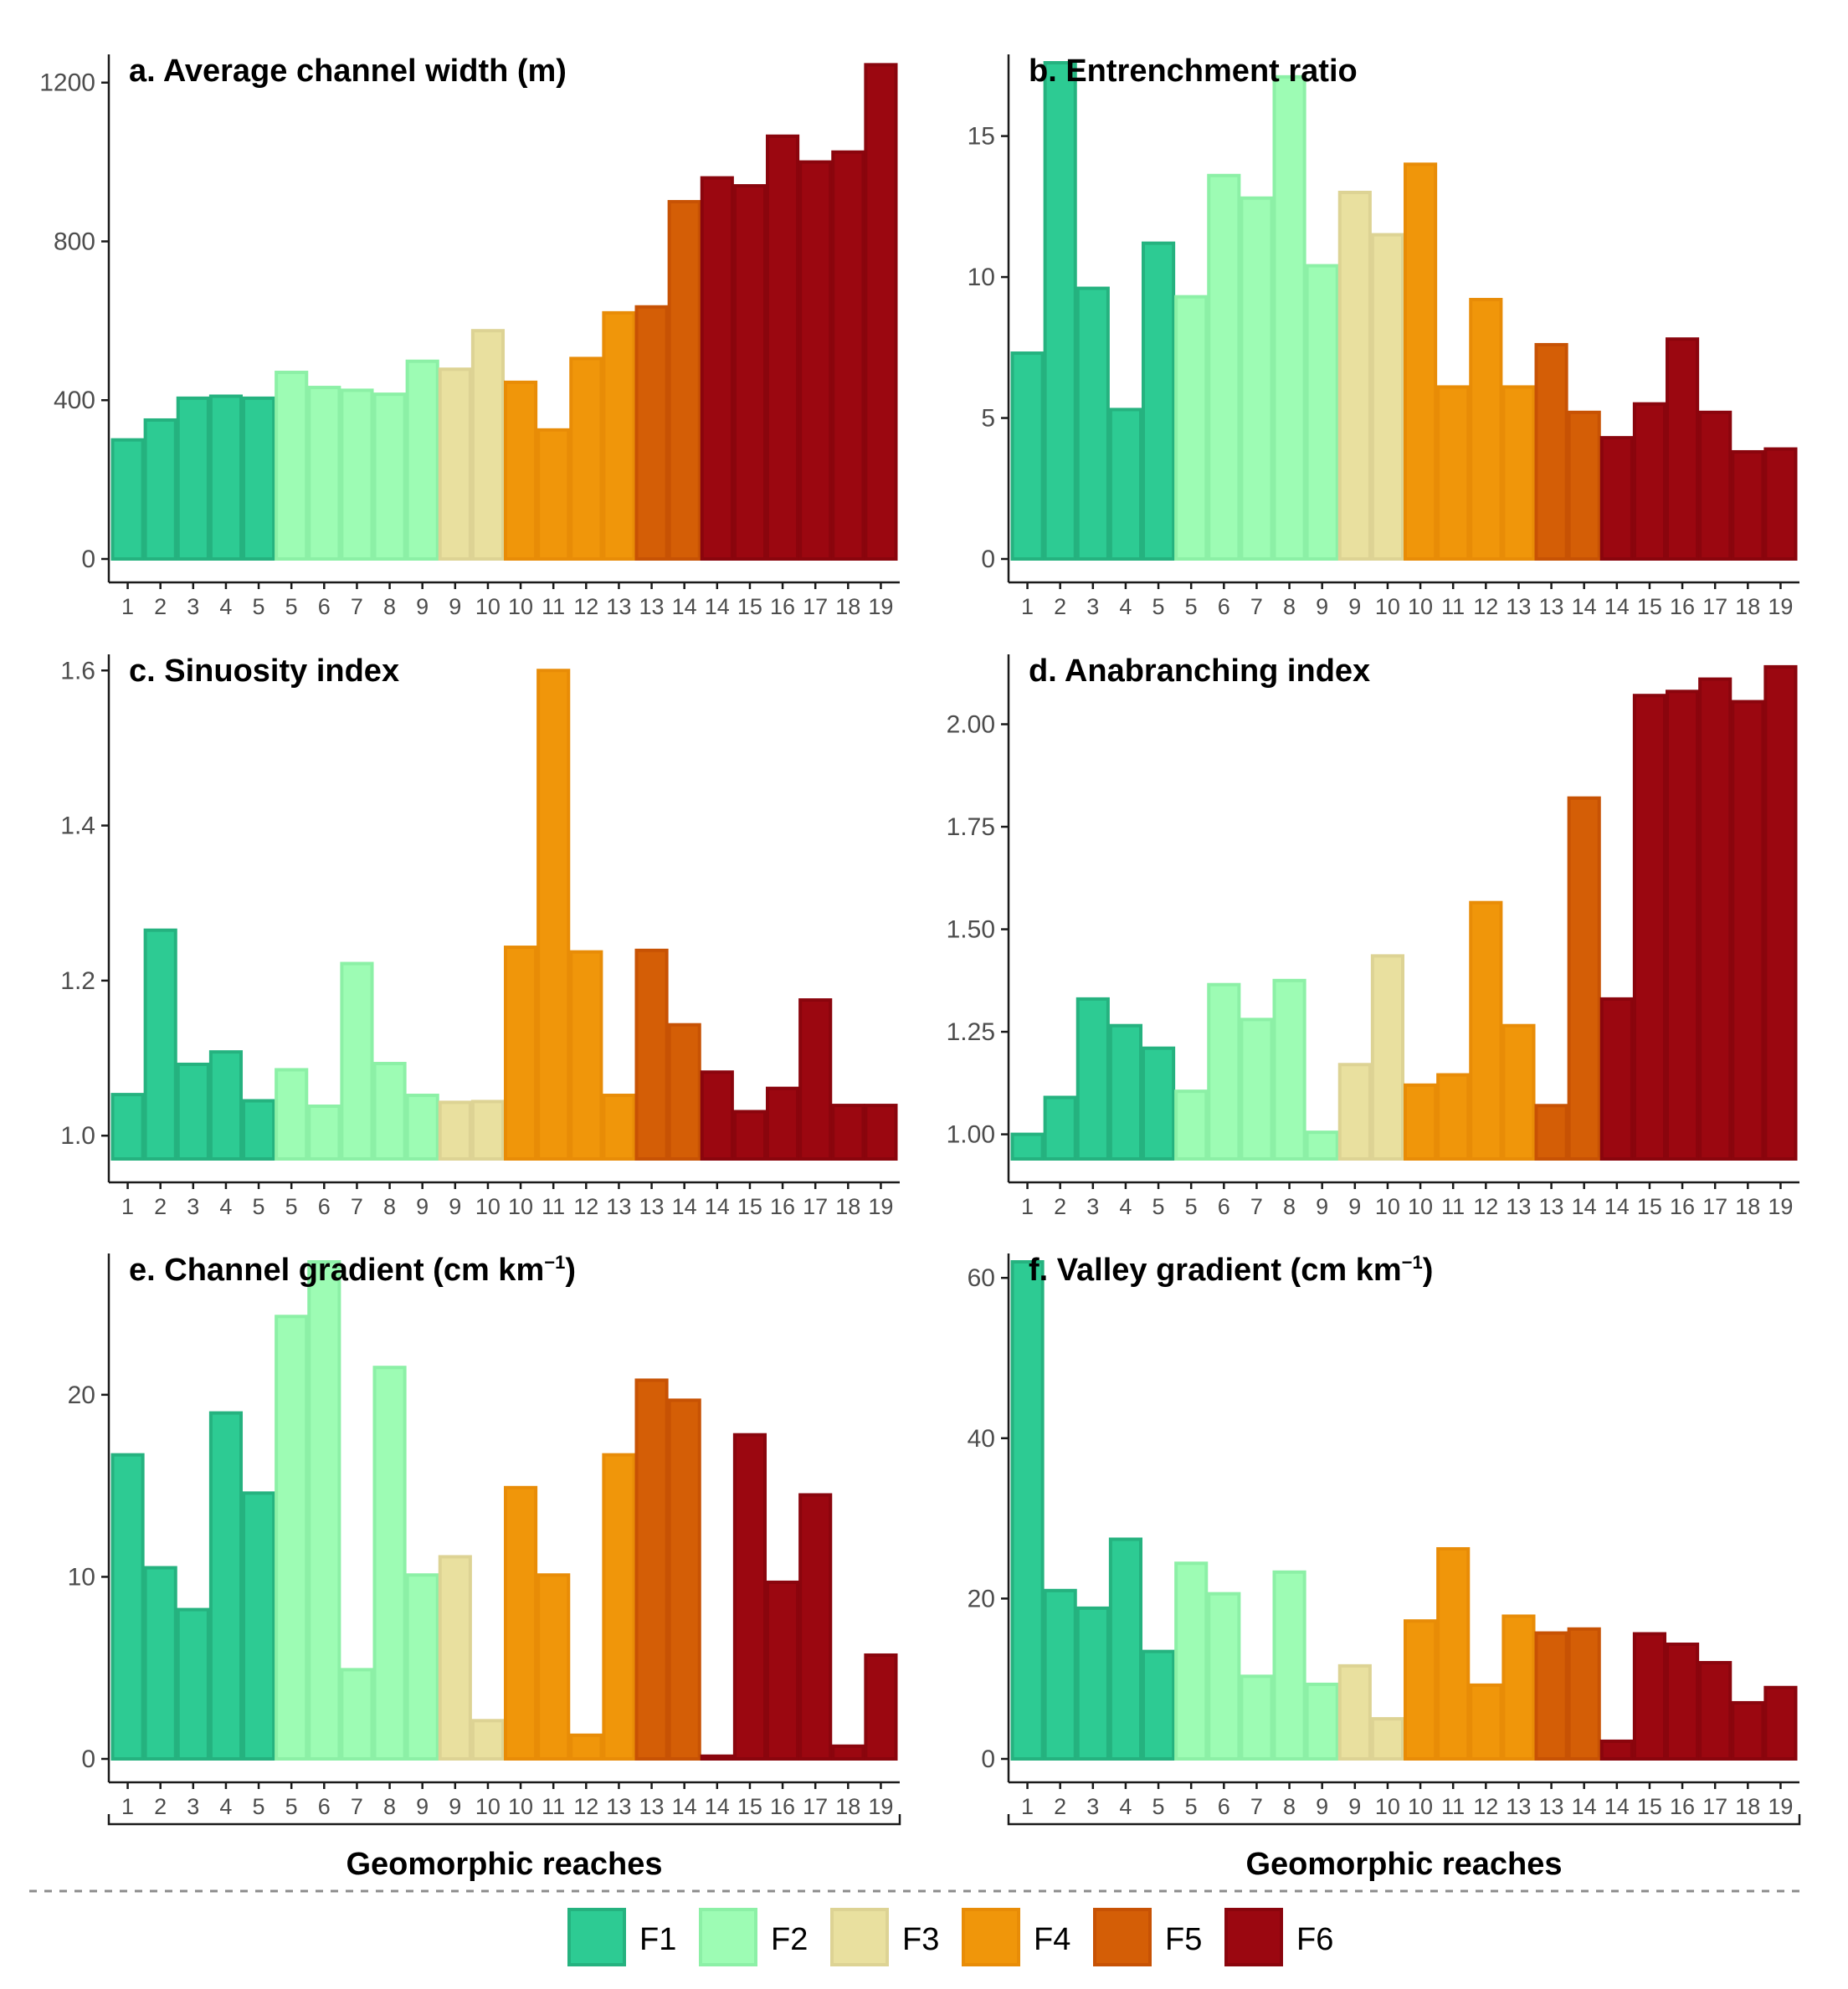  What do you see at coordinates (67, 83) in the screenshot?
I see `y-tick-label: 1200` at bounding box center [67, 83].